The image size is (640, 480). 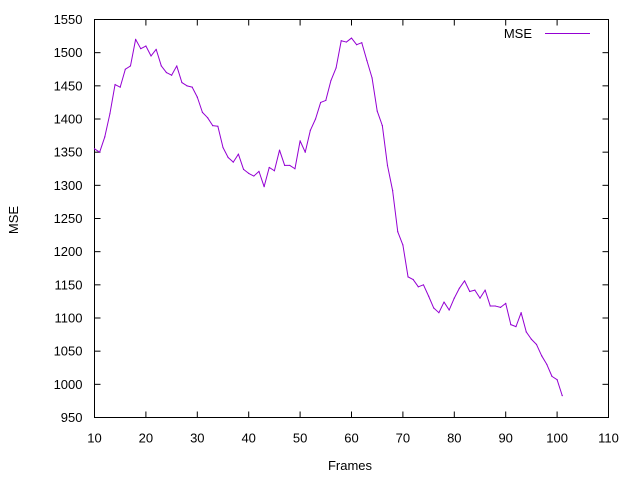 I want to click on y-tick-label: 1500, so click(x=68, y=52).